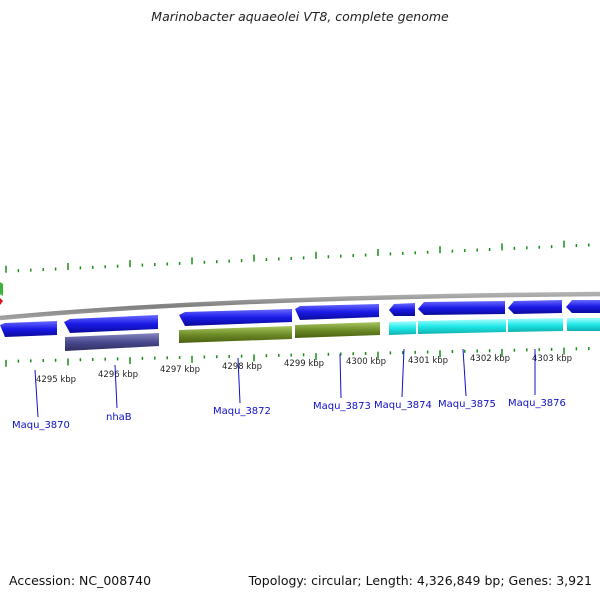 The width and height of the screenshot is (600, 600). I want to click on gene-label-maqu-3872: Maqu_3872, so click(242, 411).